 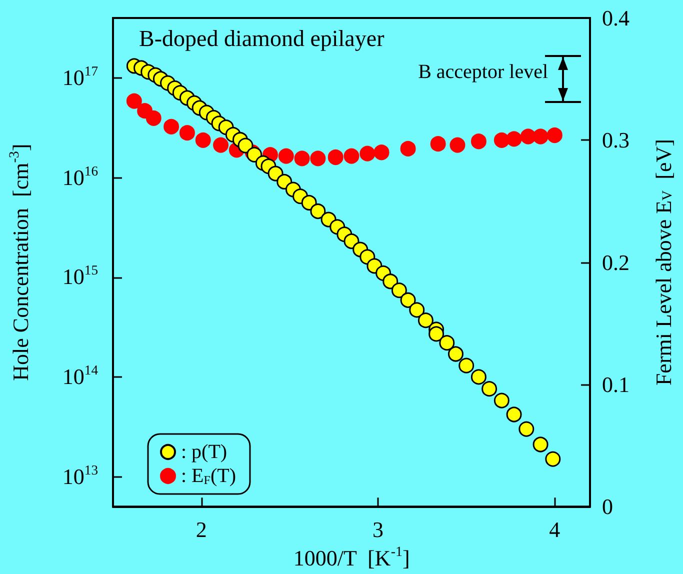 I want to click on y-tick-label: 10$^{17}$, so click(x=80, y=77).